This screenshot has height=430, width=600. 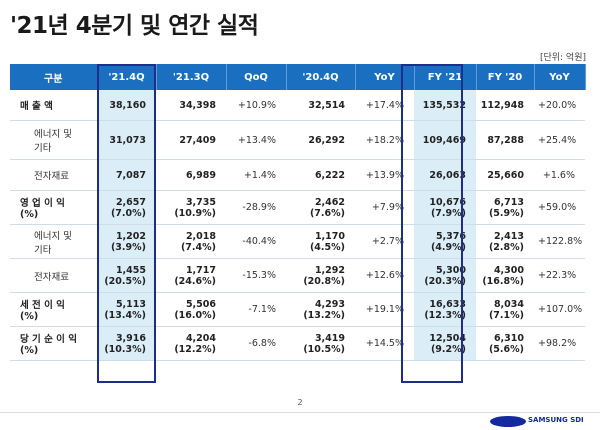 I want to click on table-cell: 4,300 (16.8%), so click(x=505, y=275).